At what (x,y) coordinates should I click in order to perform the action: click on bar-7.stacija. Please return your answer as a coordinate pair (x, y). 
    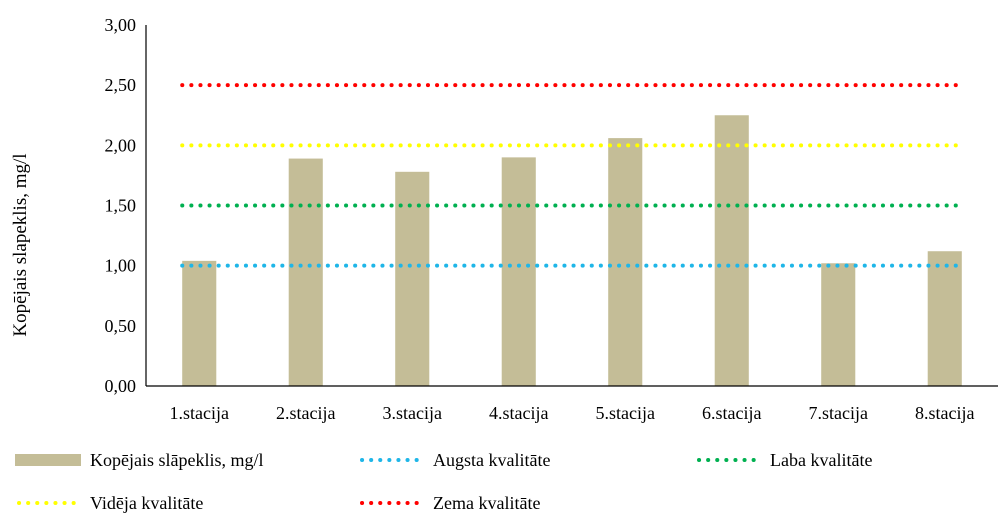
    Looking at the image, I should click on (838, 324).